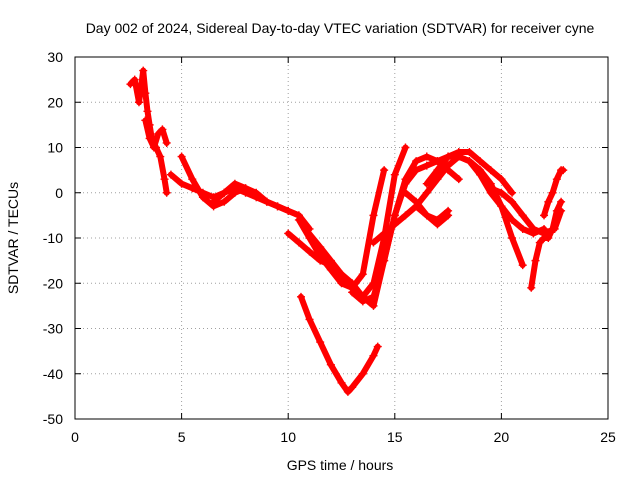 This screenshot has width=640, height=480. I want to click on y-tick-label: 10, so click(55, 148).